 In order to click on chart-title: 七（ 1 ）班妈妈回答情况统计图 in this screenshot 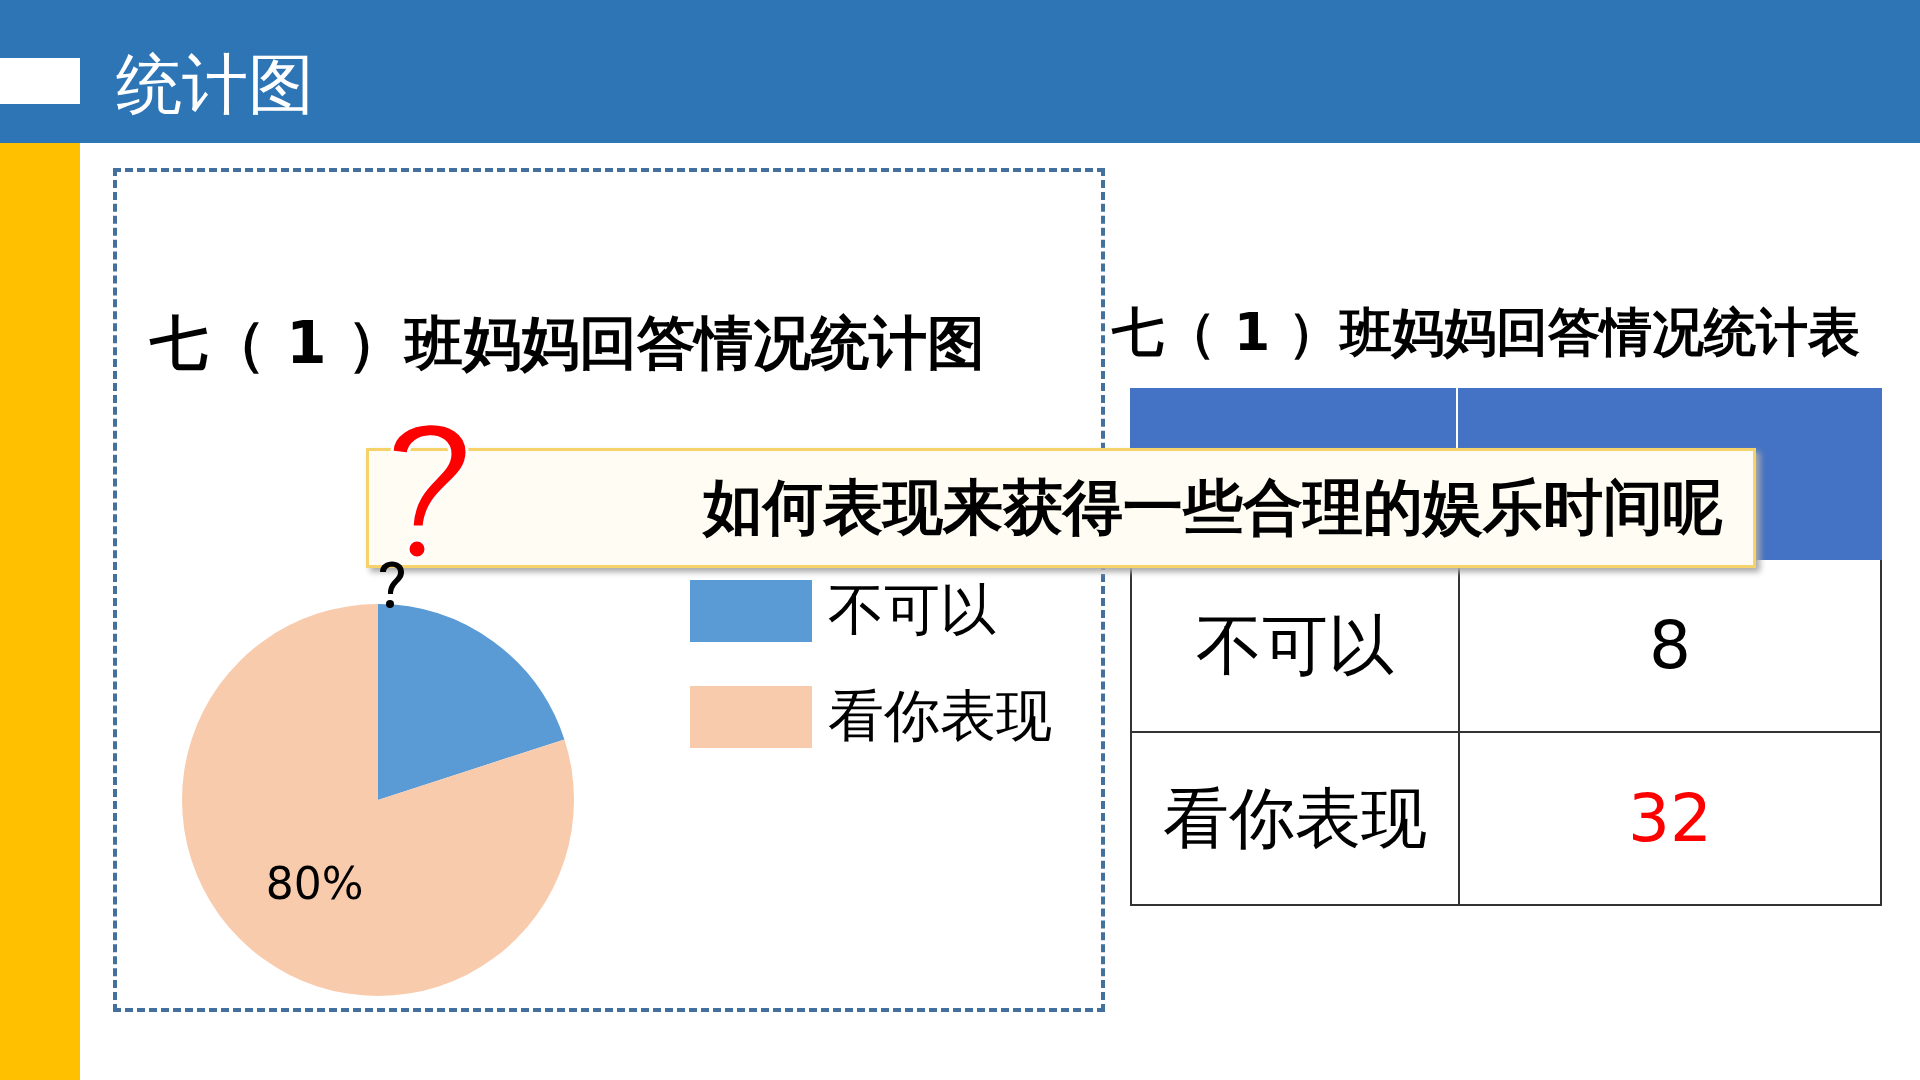, I will do `click(568, 343)`.